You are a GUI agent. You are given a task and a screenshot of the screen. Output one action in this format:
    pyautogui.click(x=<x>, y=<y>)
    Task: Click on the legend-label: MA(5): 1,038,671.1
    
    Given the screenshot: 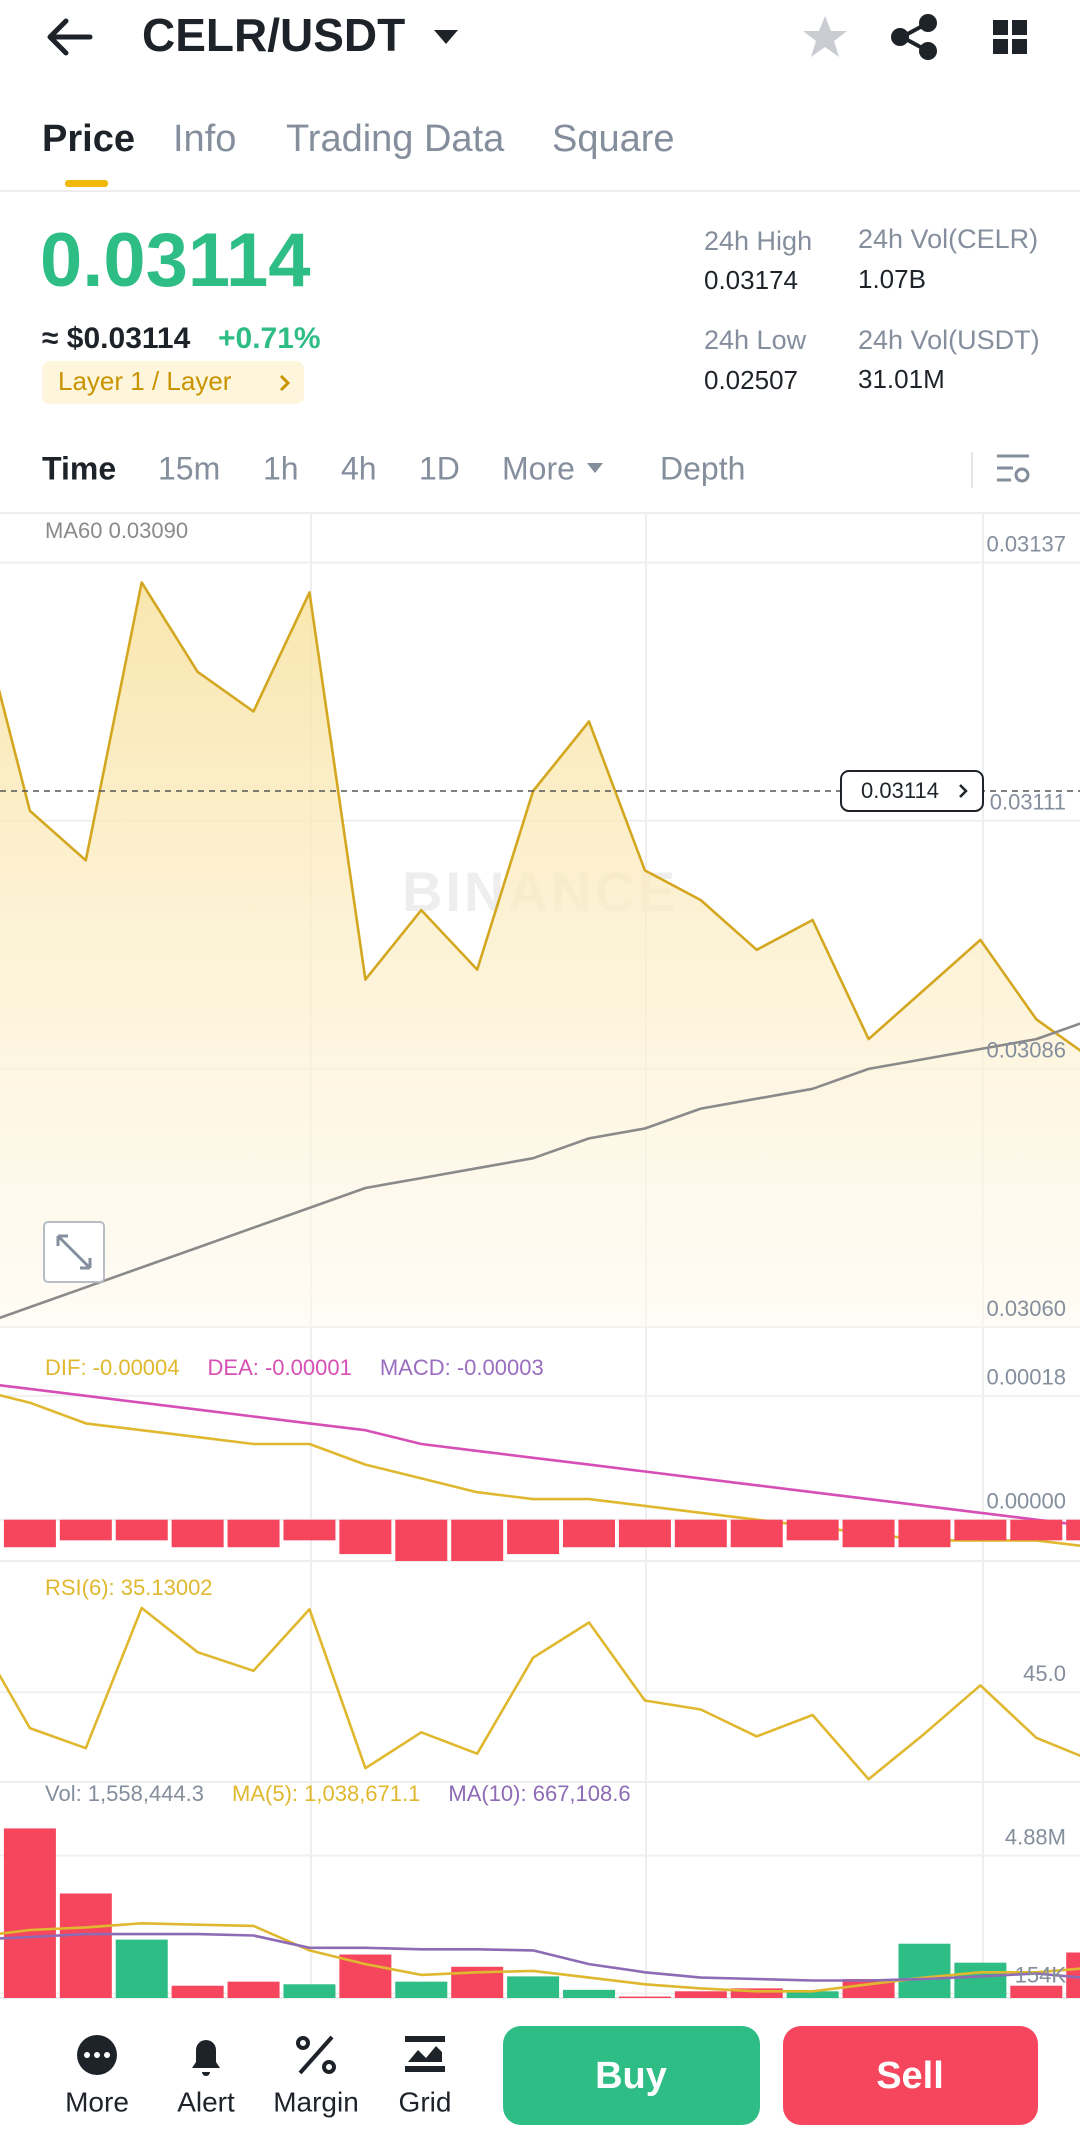 What is the action you would take?
    pyautogui.click(x=326, y=1793)
    